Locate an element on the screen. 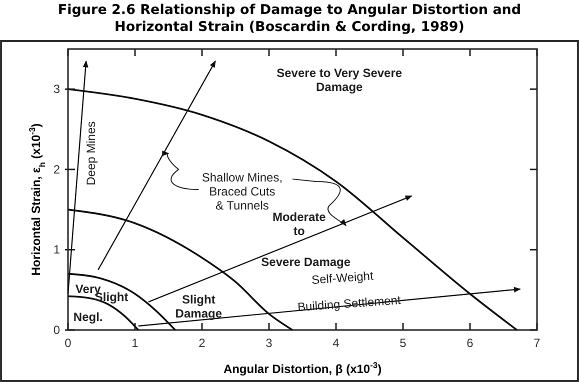  annotation: Slight Damage is located at coordinates (198, 306).